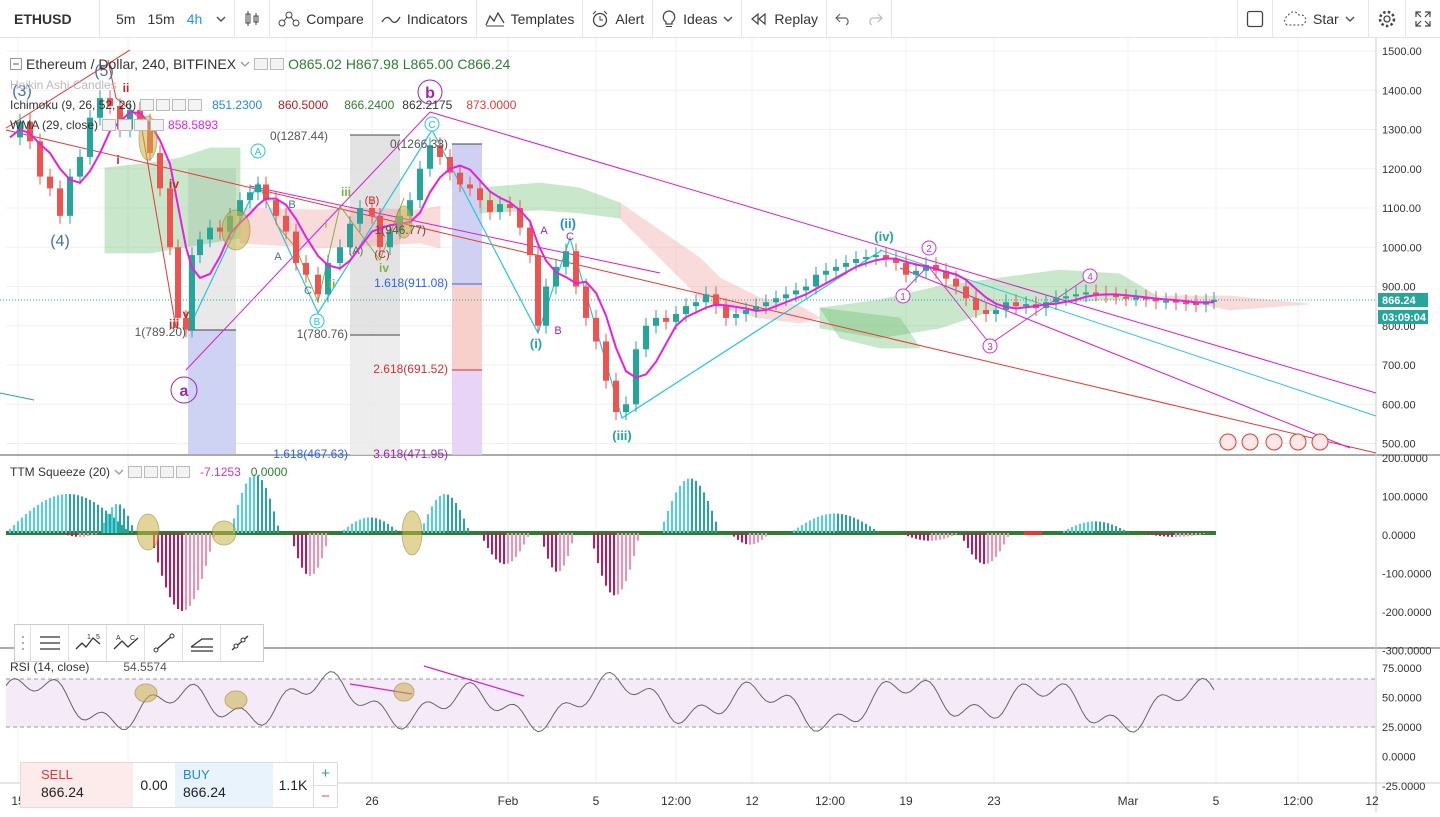 This screenshot has height=817, width=1440. I want to click on pitchfork-tool, so click(202, 643).